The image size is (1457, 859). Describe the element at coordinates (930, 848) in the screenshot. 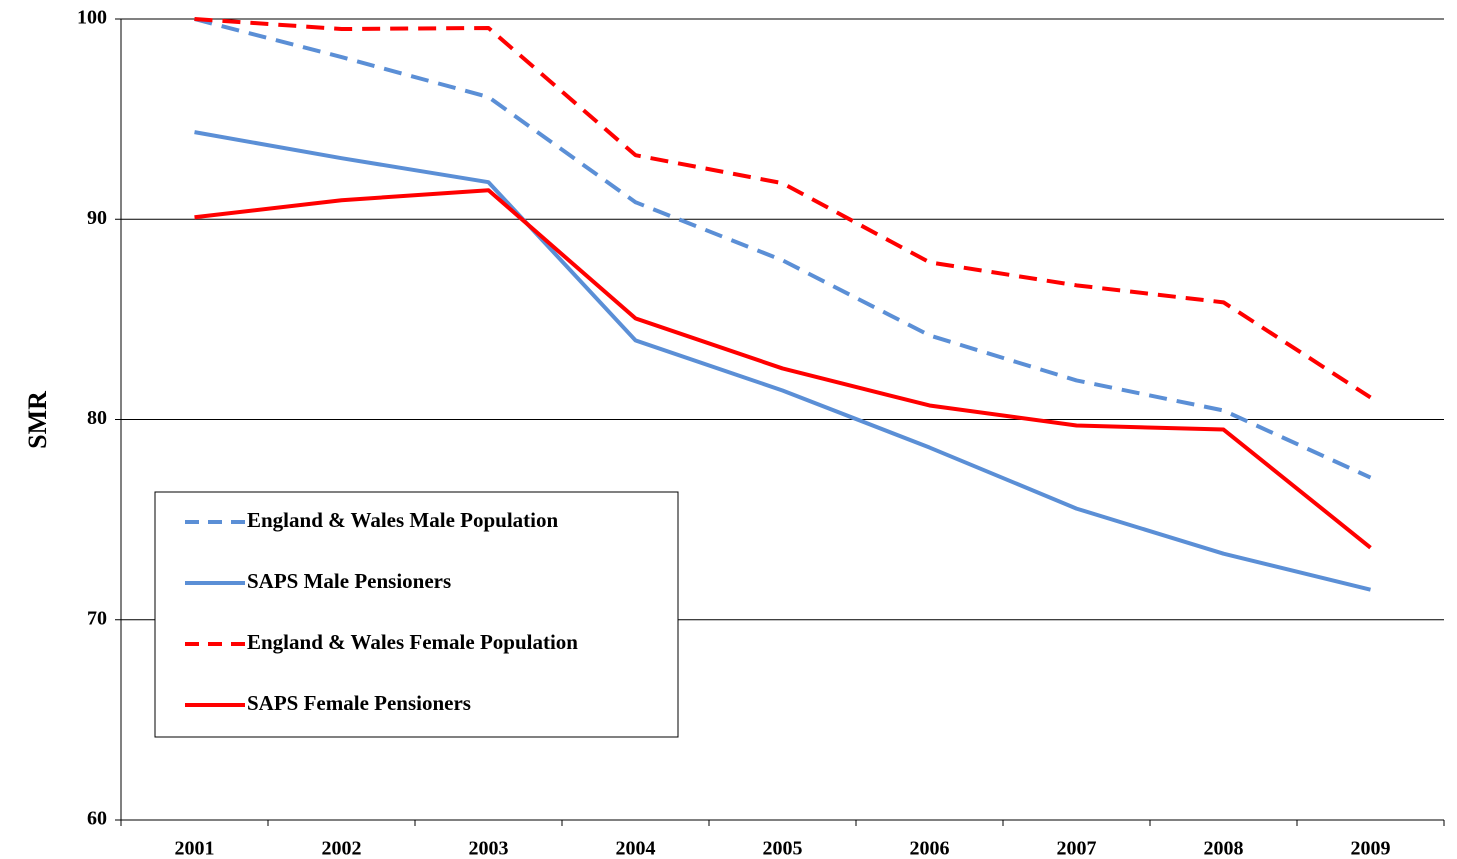

I see `x-tick-label: 2006` at that location.